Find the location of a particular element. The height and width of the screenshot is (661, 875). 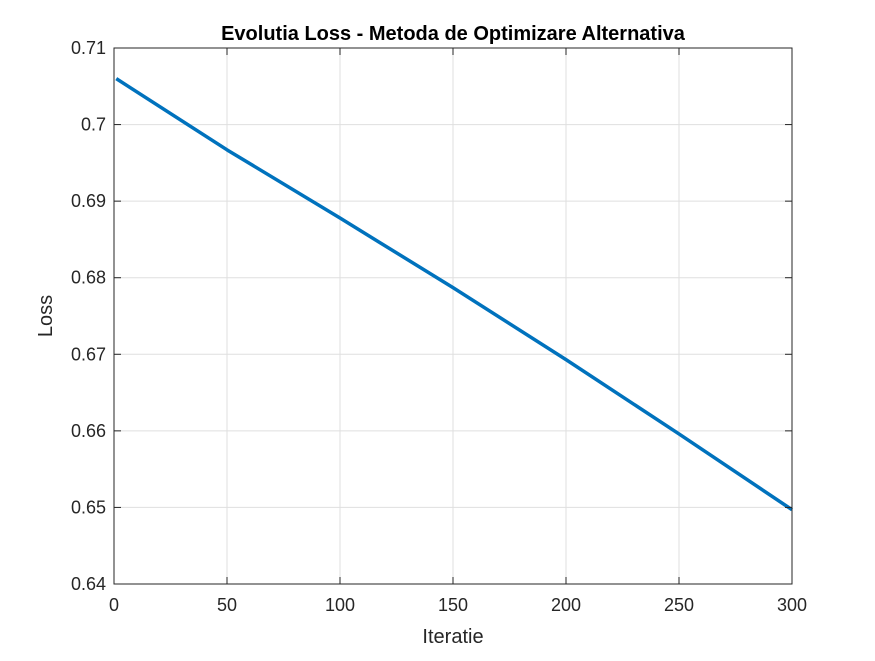

x-tick-label: 150 is located at coordinates (453, 605).